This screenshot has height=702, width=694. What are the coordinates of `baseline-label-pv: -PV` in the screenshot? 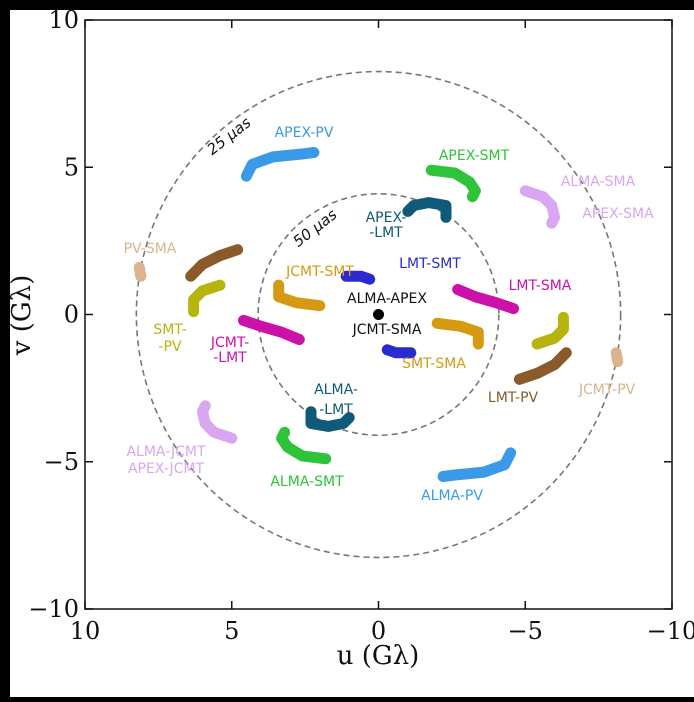 It's located at (169, 347).